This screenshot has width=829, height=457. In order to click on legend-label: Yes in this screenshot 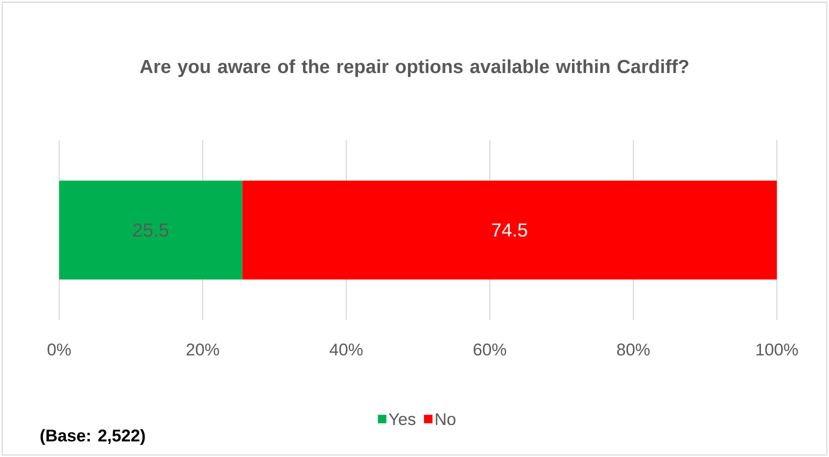, I will do `click(402, 419)`.